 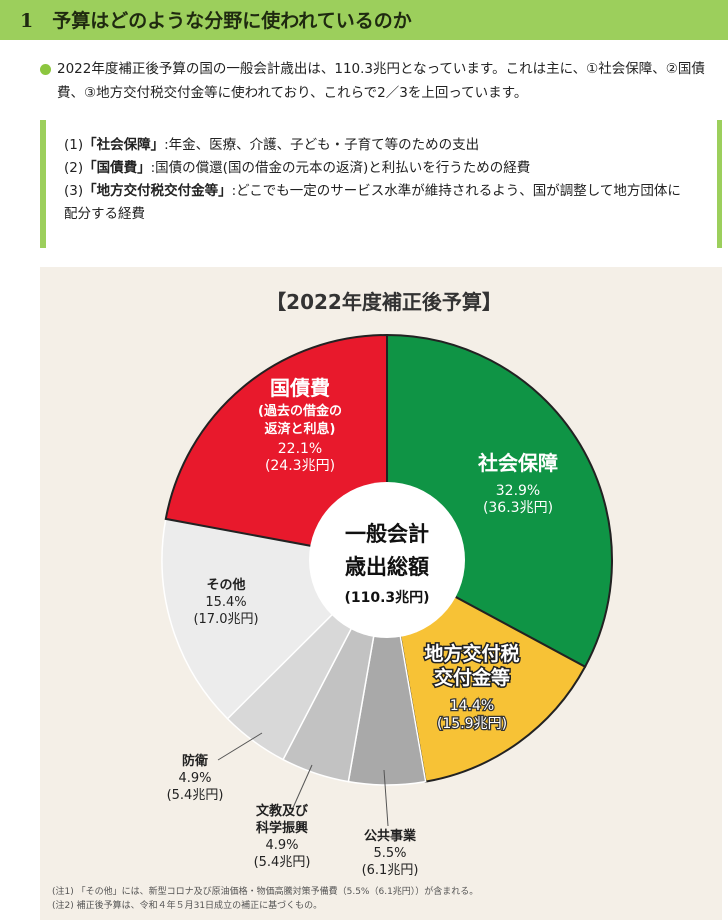 What do you see at coordinates (300, 466) in the screenshot?
I see `slice-amount: (24.3兆円)` at bounding box center [300, 466].